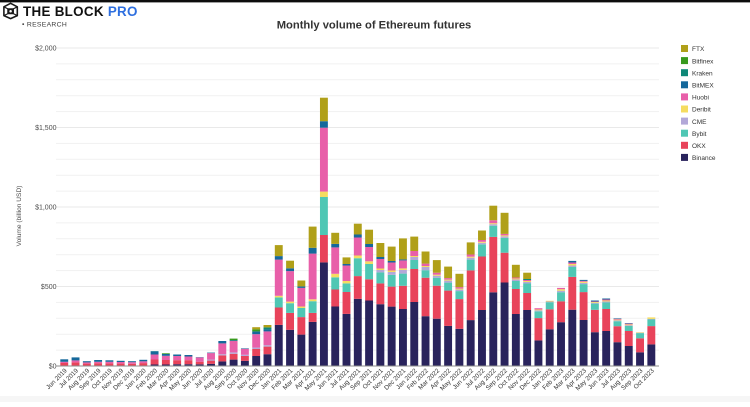 The height and width of the screenshot is (407, 750). What do you see at coordinates (703, 61) in the screenshot?
I see `svg-text: Bitfinex` at bounding box center [703, 61].